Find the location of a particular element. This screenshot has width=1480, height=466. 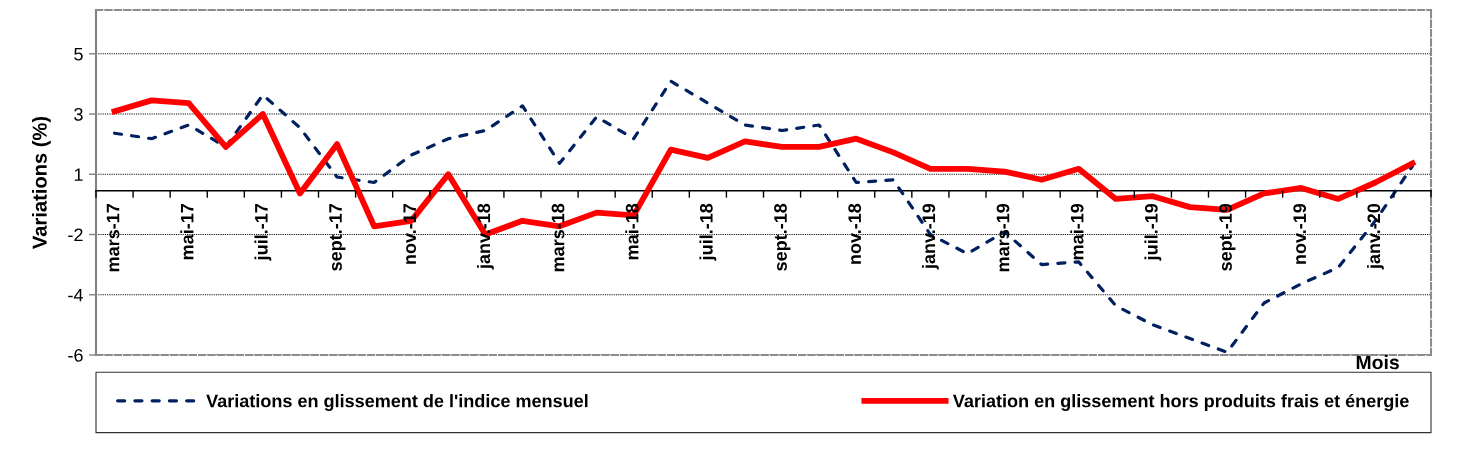

x-tick-label: nov.-19 is located at coordinates (1300, 233).